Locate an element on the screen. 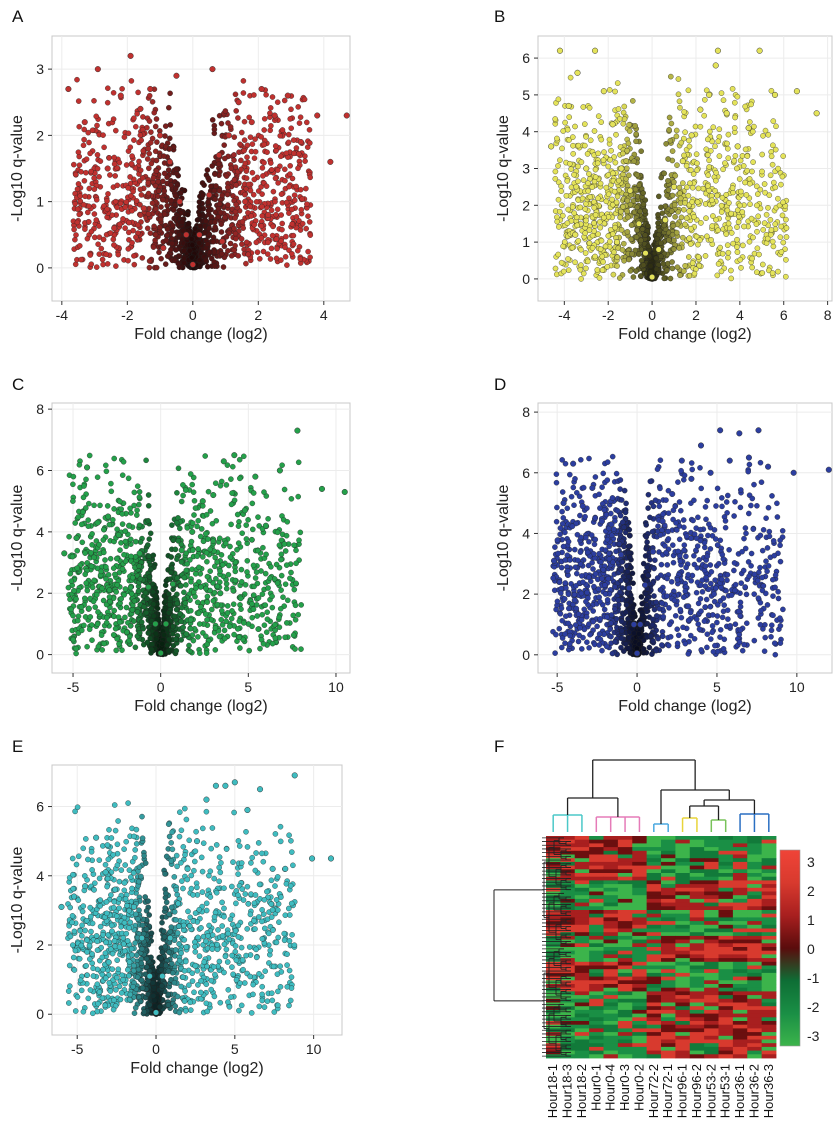  y-tick-label: 5 is located at coordinates (526, 95).